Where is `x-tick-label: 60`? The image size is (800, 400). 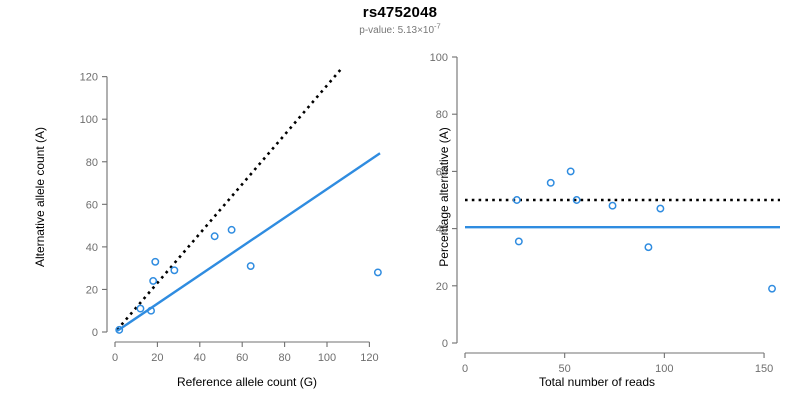
x-tick-label: 60 is located at coordinates (242, 358).